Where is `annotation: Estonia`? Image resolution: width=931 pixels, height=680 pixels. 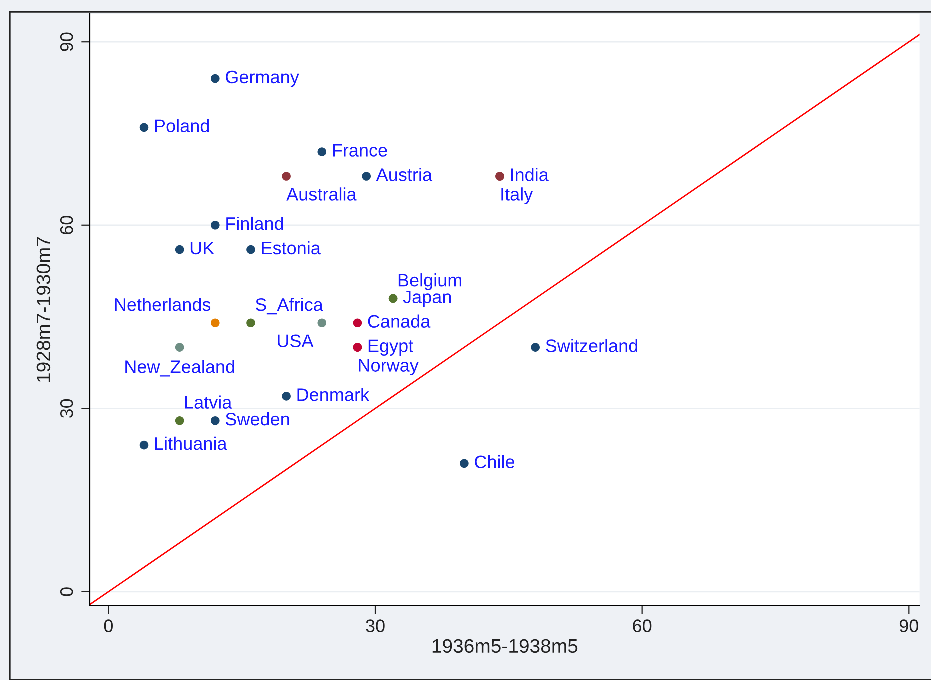
annotation: Estonia is located at coordinates (291, 248).